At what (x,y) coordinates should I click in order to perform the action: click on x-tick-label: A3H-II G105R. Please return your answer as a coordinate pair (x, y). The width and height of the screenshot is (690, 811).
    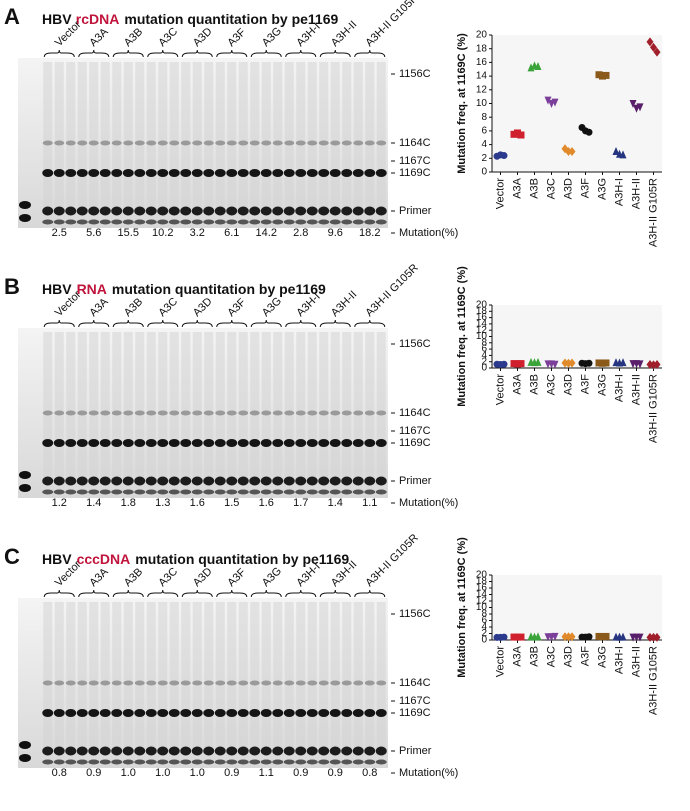
    Looking at the image, I should click on (653, 212).